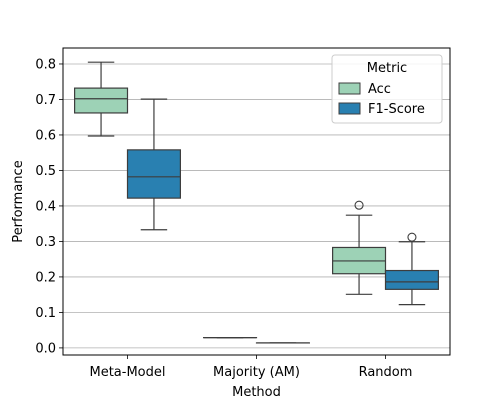 This screenshot has height=400, width=500. What do you see at coordinates (256, 372) in the screenshot?
I see `x-tick-label: Majority (AM)` at bounding box center [256, 372].